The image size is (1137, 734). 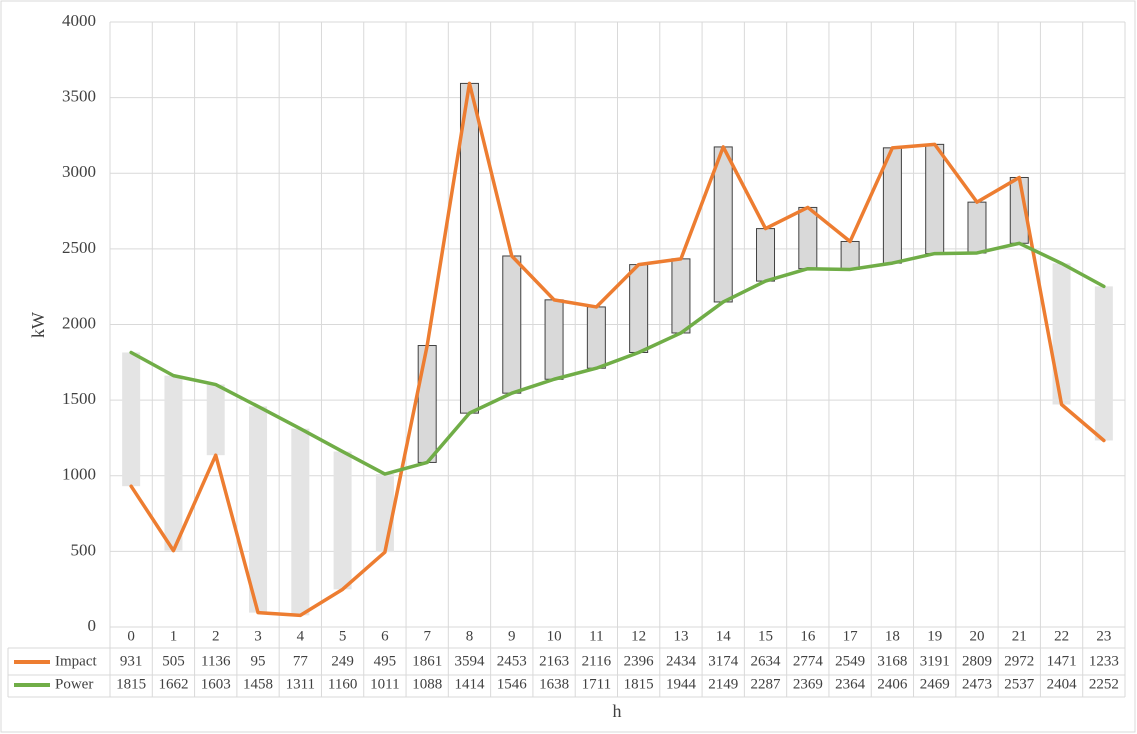 What do you see at coordinates (342, 684) in the screenshot?
I see `table-value: 1160` at bounding box center [342, 684].